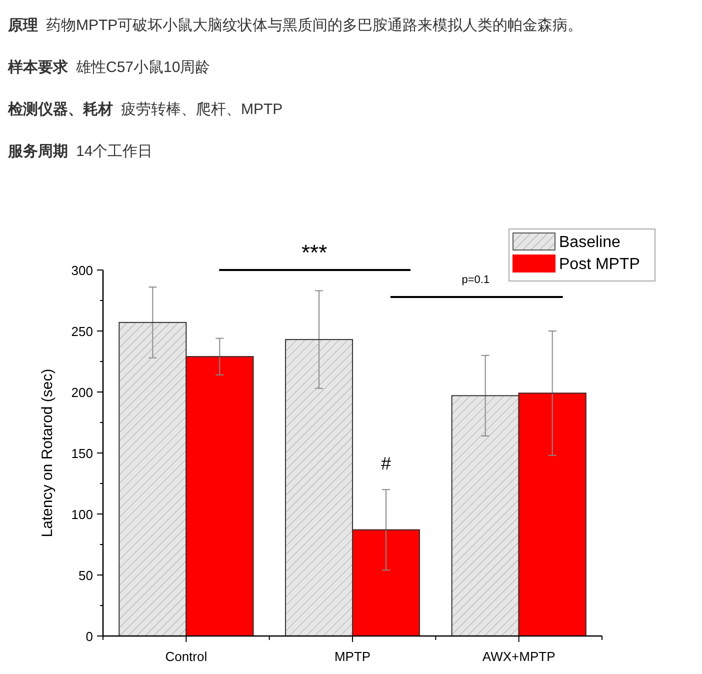  What do you see at coordinates (386, 464) in the screenshot?
I see `annotation: #` at bounding box center [386, 464].